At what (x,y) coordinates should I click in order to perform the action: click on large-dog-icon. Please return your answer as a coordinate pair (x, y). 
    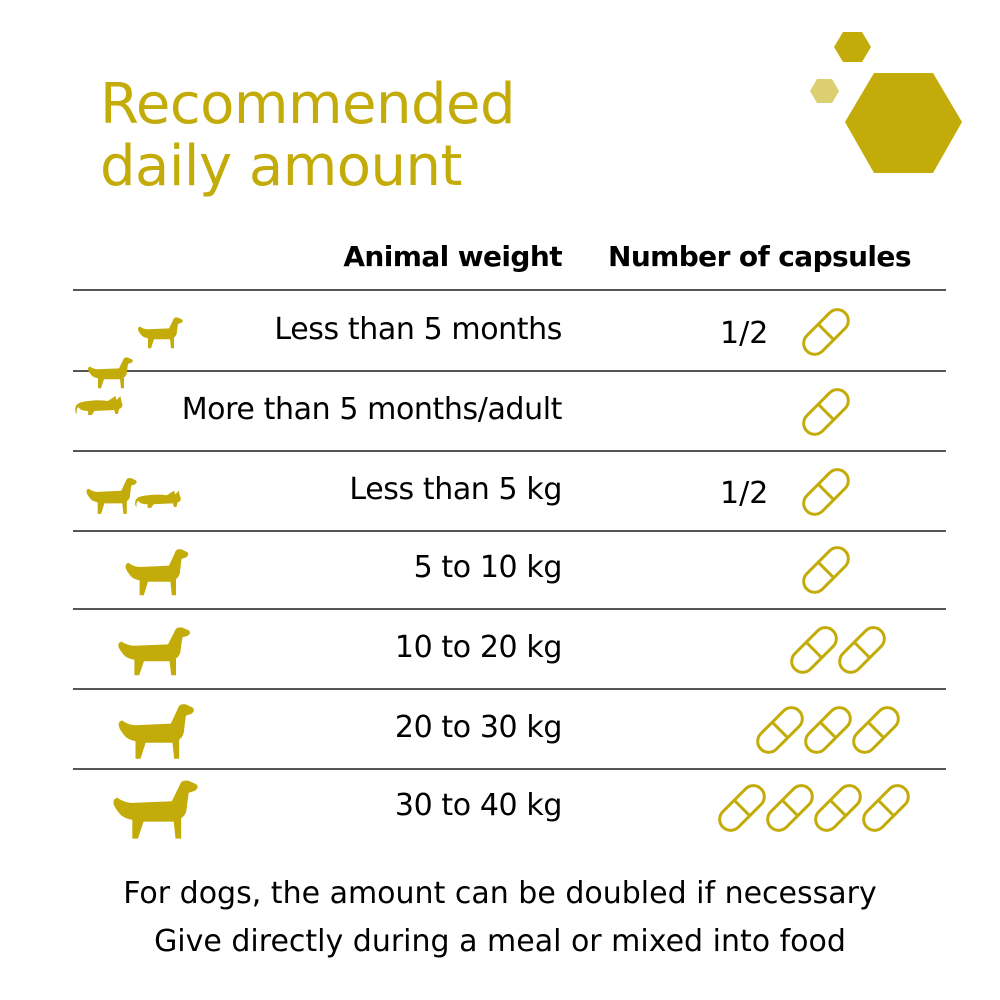
    Looking at the image, I should click on (156, 731).